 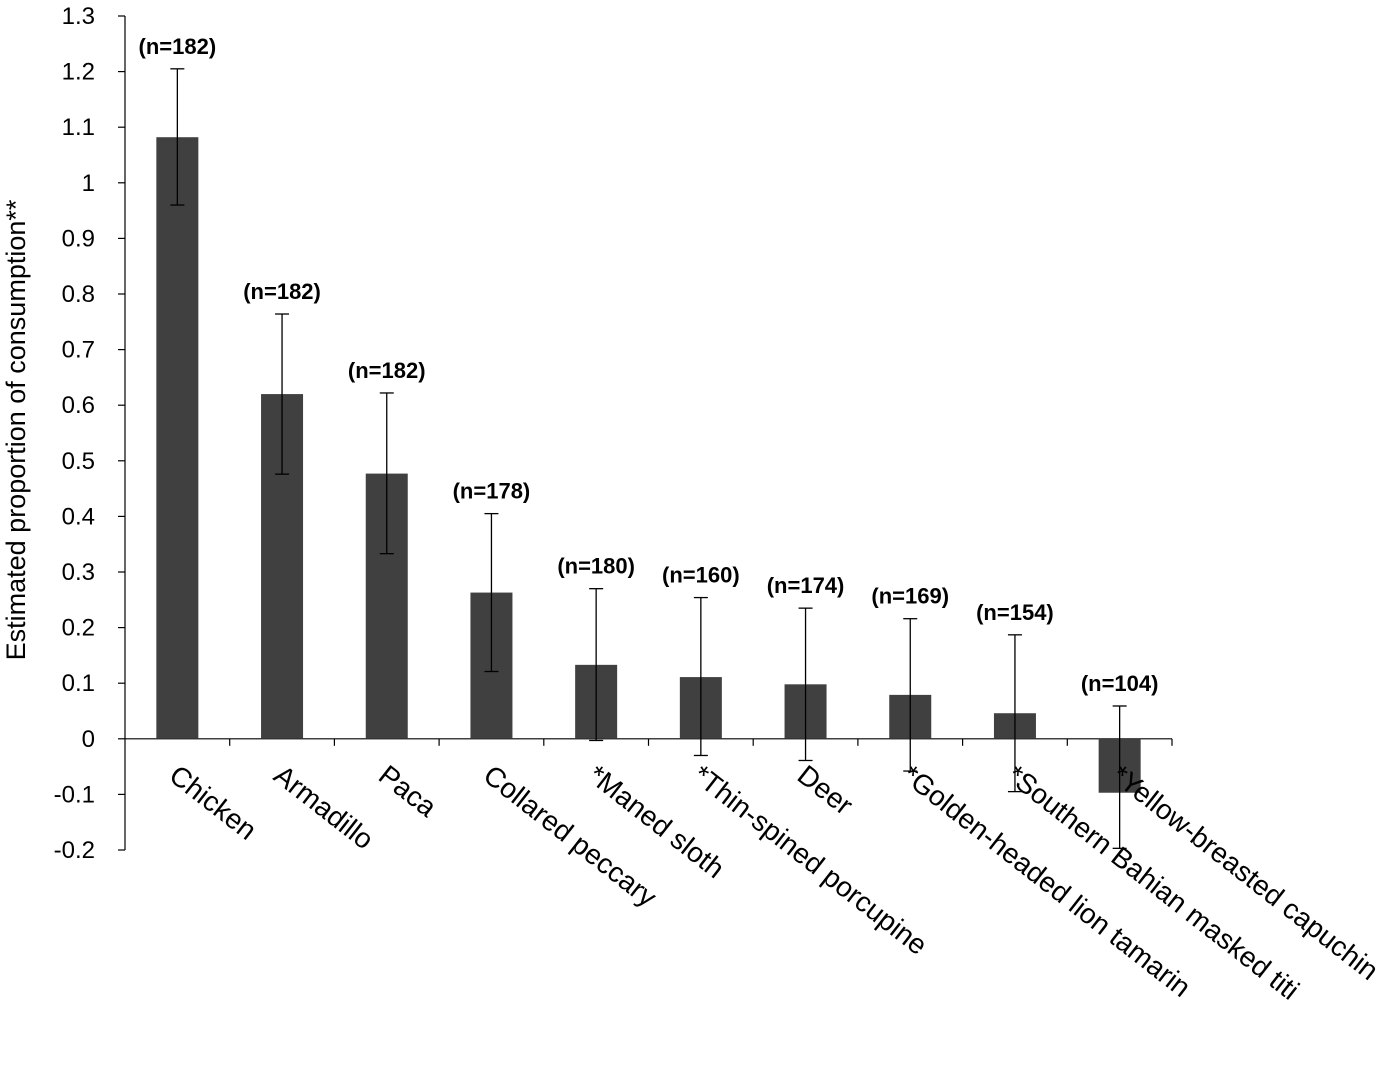 What do you see at coordinates (78, 127) in the screenshot?
I see `y-tick-label: 1.1` at bounding box center [78, 127].